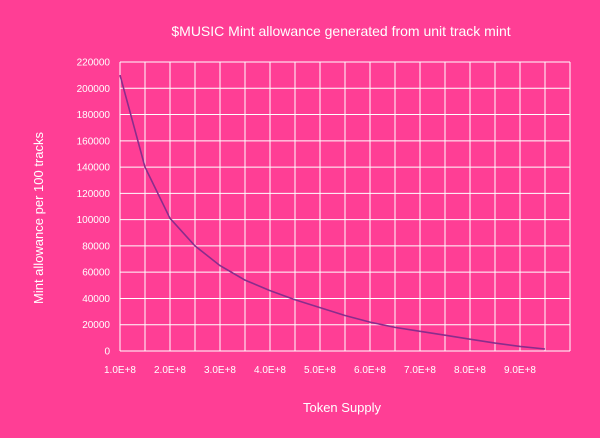 The image size is (600, 438). What do you see at coordinates (96, 299) in the screenshot?
I see `y-tick-label: 40000` at bounding box center [96, 299].